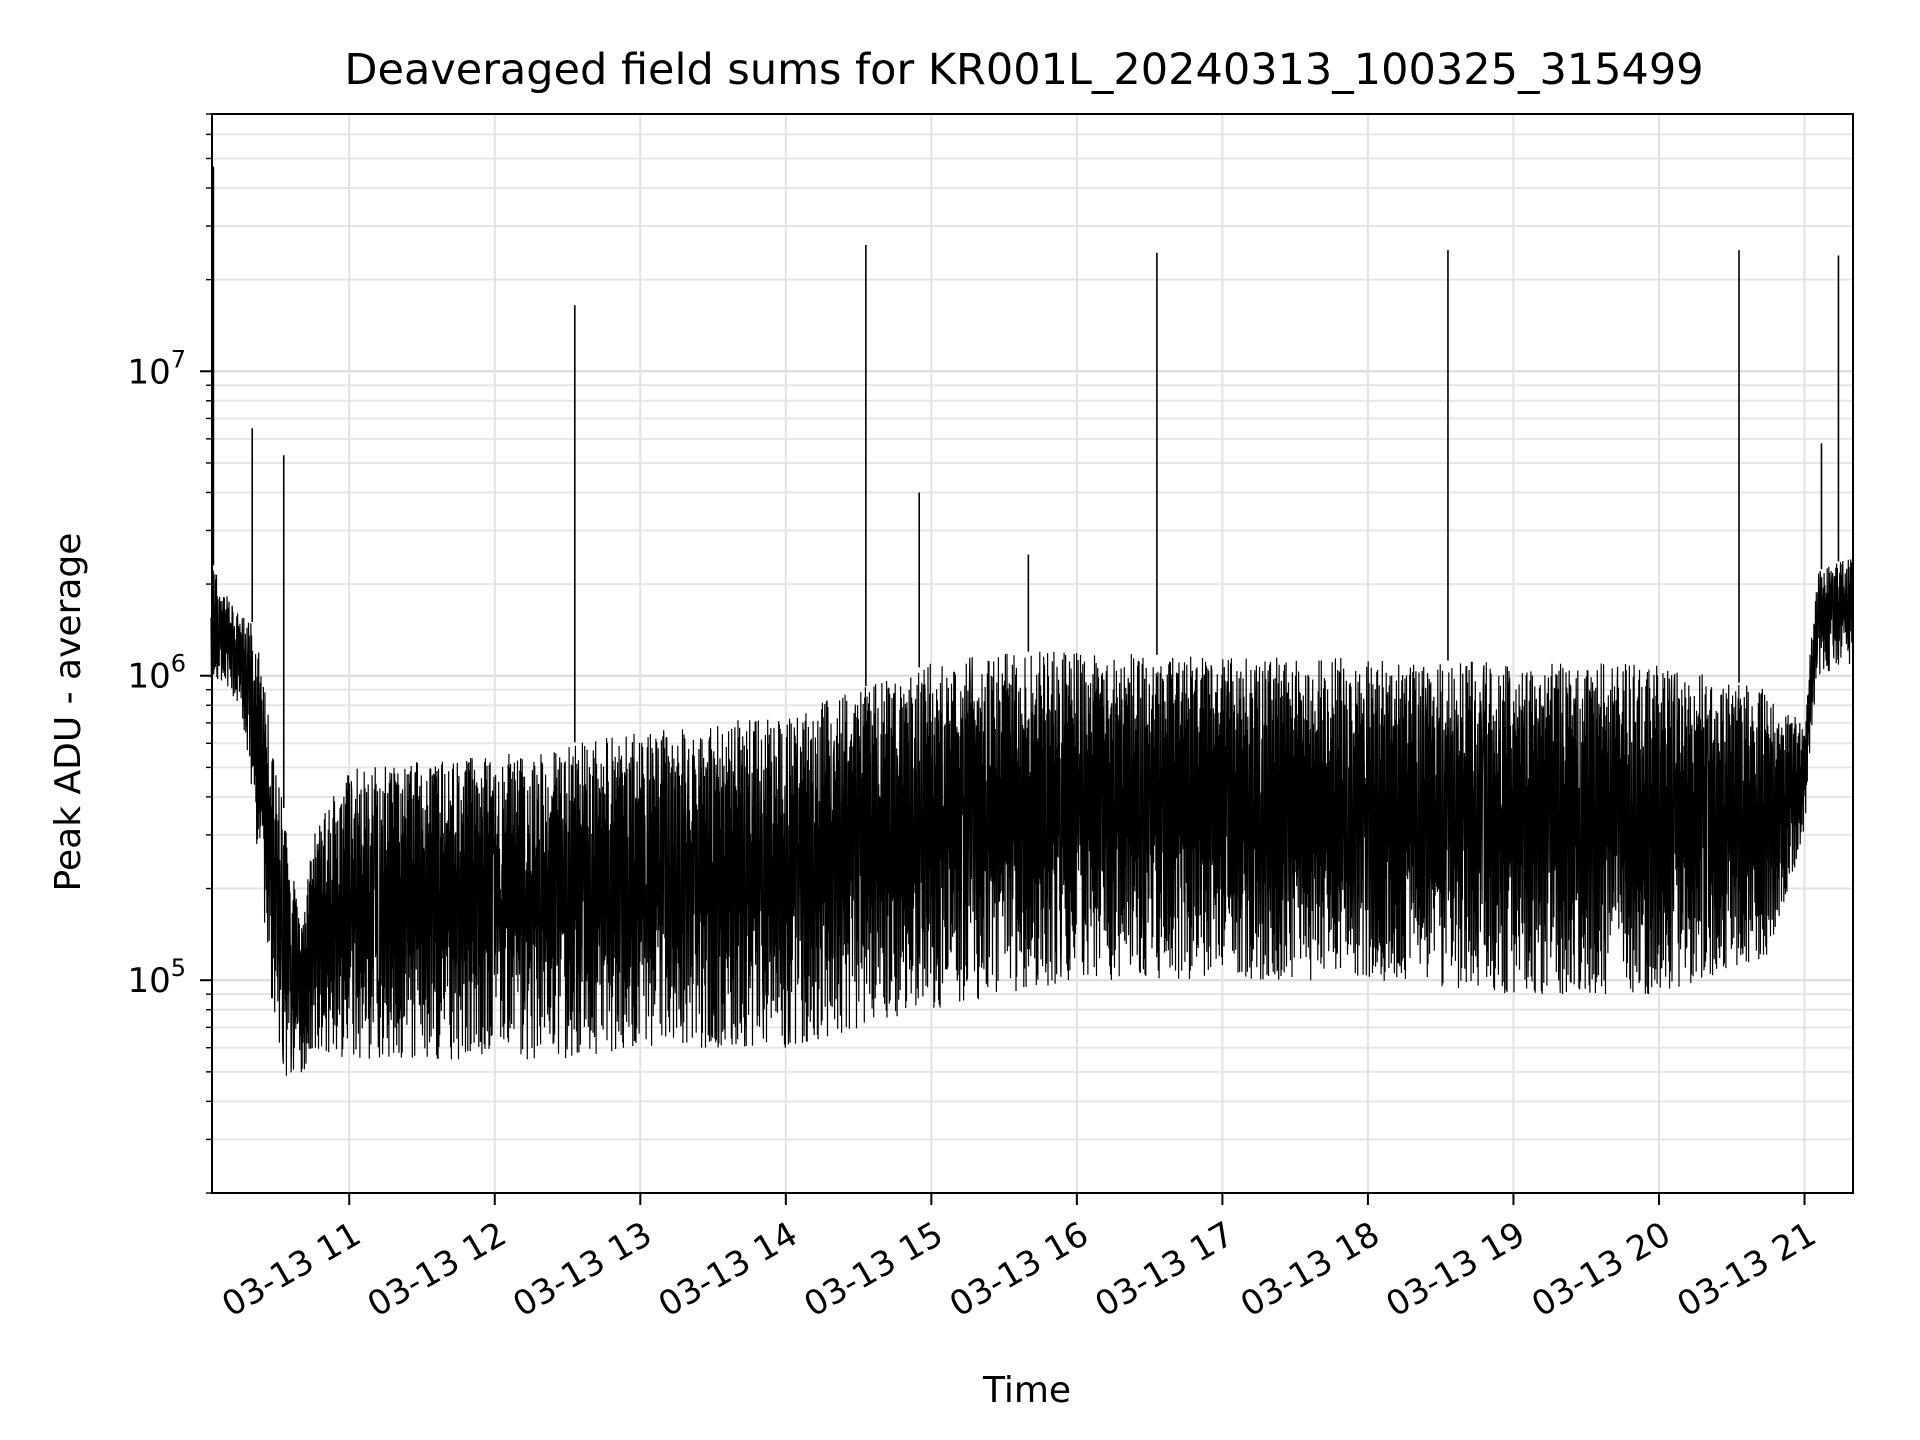 The width and height of the screenshot is (1920, 1440). Describe the element at coordinates (156, 368) in the screenshot. I see `y-tick-label: 10⁷` at that location.